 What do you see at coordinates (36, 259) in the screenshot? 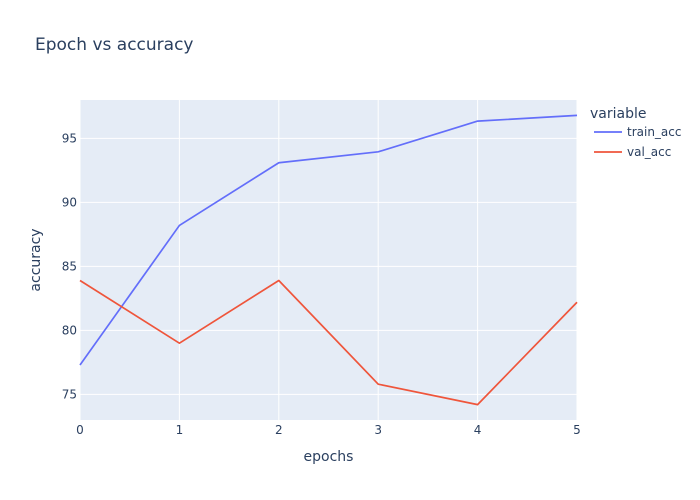
I see `y-axis-title: accuracy` at bounding box center [36, 259].